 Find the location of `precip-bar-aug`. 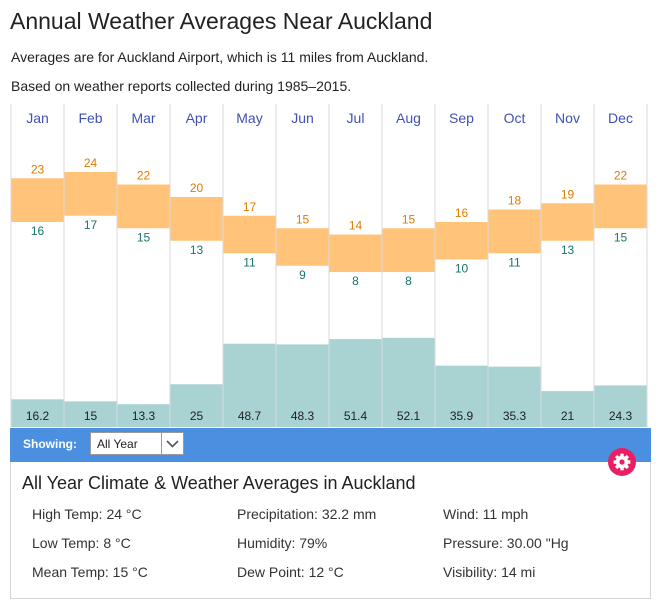

precip-bar-aug is located at coordinates (408, 382).